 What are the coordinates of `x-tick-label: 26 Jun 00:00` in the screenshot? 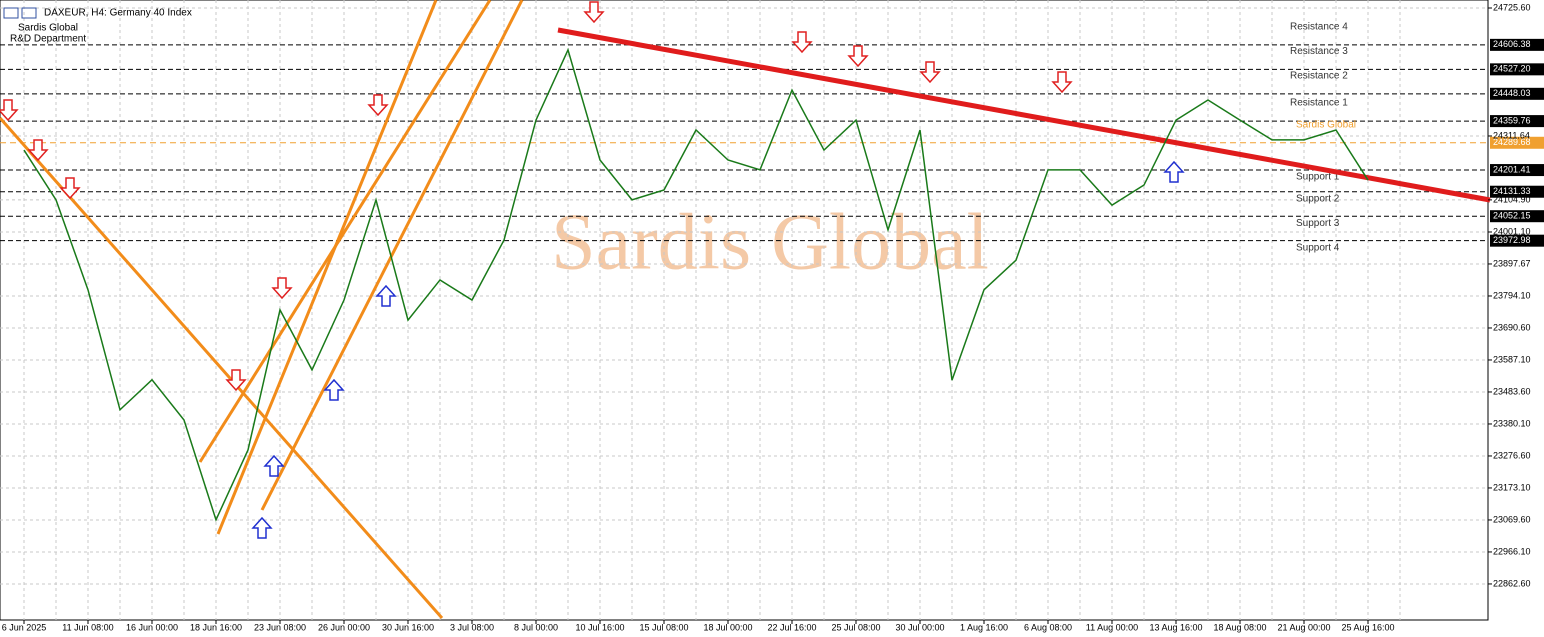 It's located at (344, 627).